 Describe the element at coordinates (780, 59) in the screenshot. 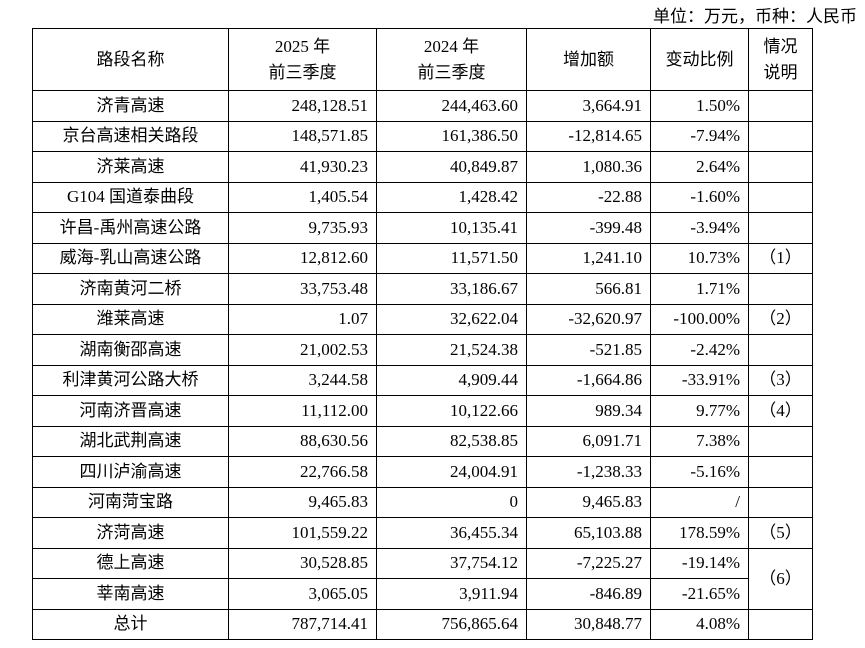

I see `header-cell: 情况 说明` at that location.